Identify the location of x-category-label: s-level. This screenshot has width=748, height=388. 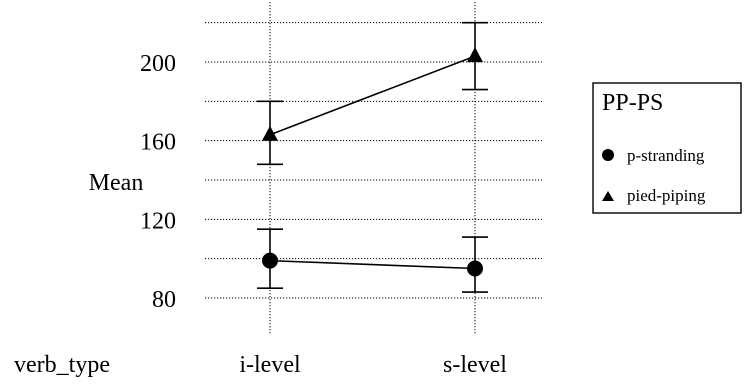
(475, 365).